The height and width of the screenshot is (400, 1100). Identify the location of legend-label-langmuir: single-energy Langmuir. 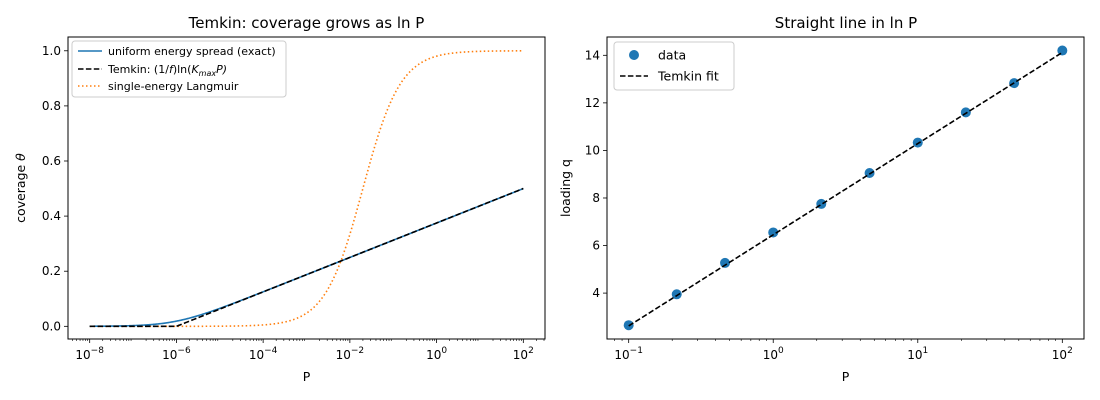
(173, 86).